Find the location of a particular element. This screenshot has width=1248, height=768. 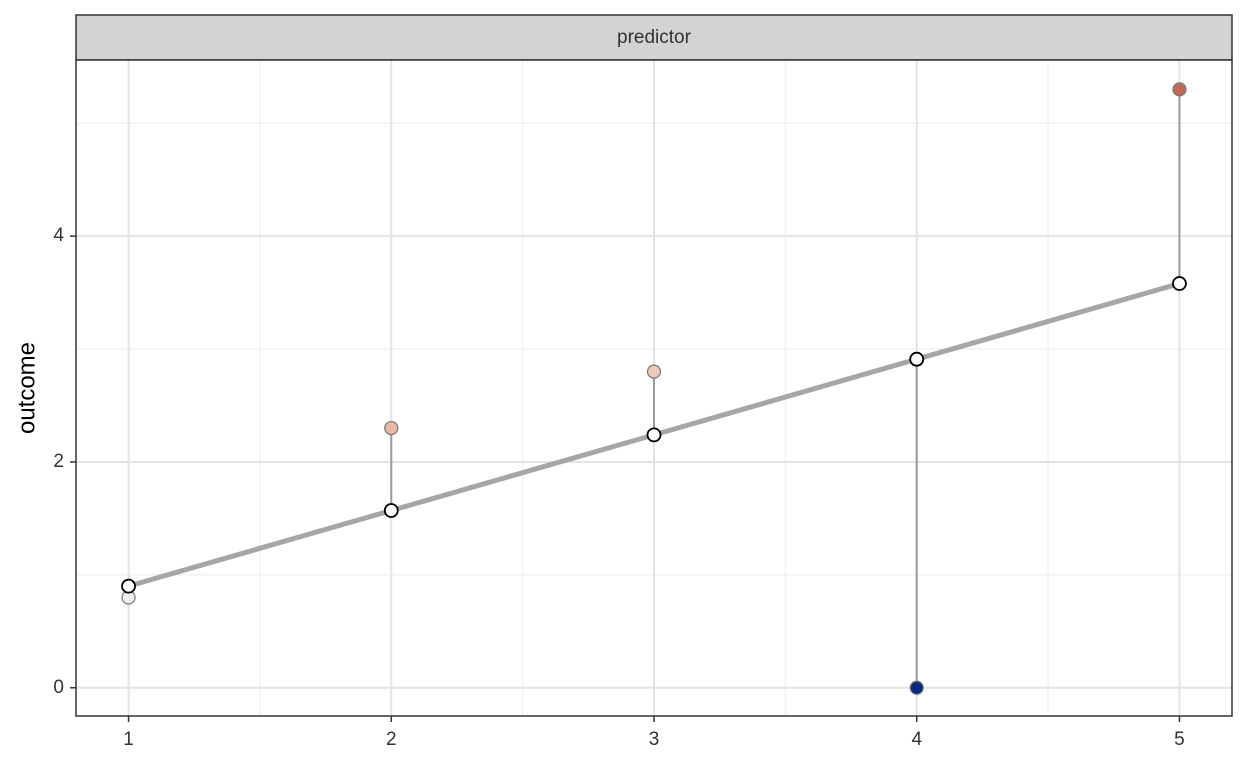

x-tick-label: 2 is located at coordinates (391, 739).